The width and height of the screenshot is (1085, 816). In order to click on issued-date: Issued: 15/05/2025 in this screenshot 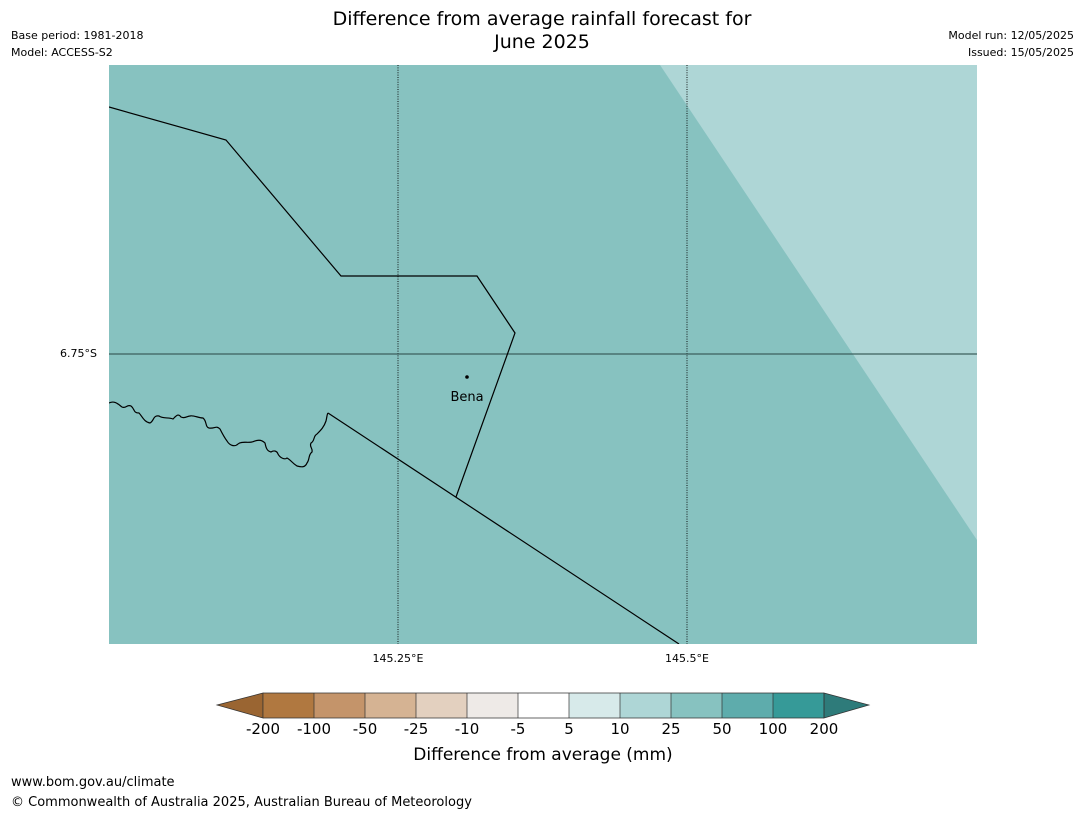, I will do `click(1020, 52)`.